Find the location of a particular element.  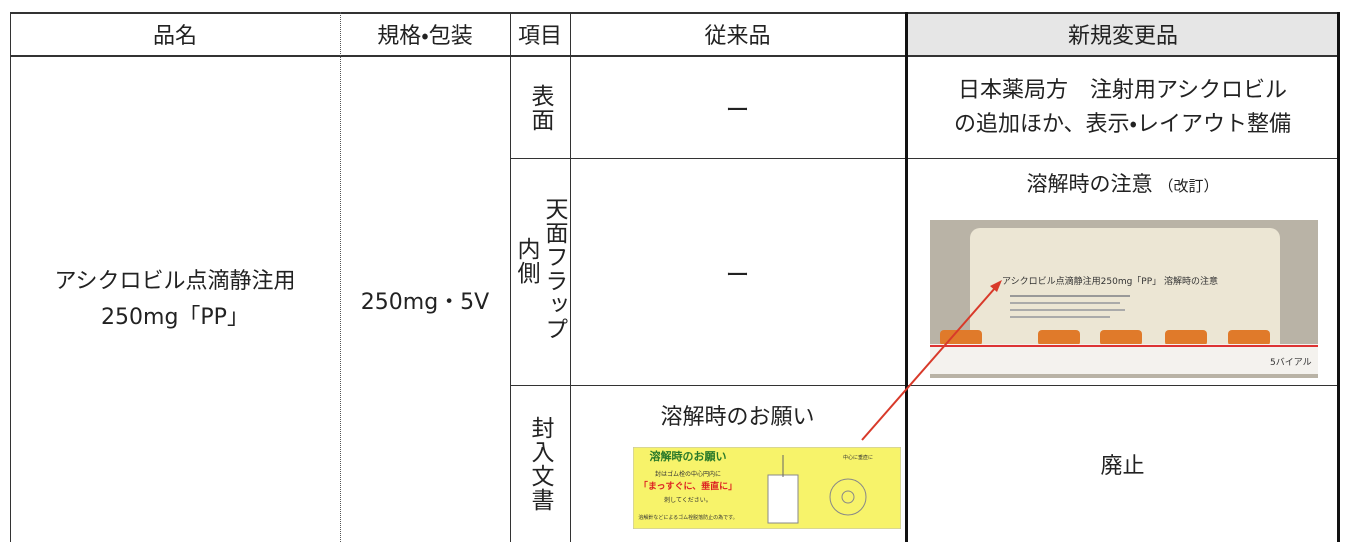

photo-label: アシクロビル点滴静注用250mg「PP」 溶解時の注意 is located at coordinates (1110, 281).